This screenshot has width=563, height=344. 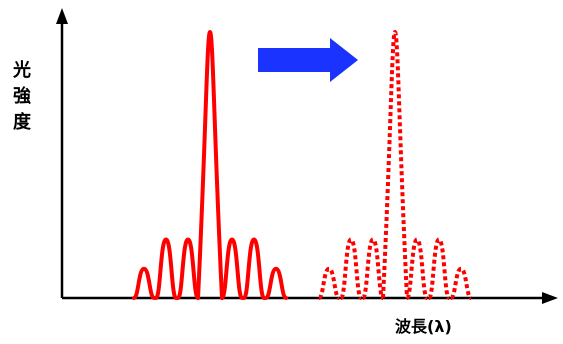 What do you see at coordinates (308, 60) in the screenshot?
I see `shift-arrow` at bounding box center [308, 60].